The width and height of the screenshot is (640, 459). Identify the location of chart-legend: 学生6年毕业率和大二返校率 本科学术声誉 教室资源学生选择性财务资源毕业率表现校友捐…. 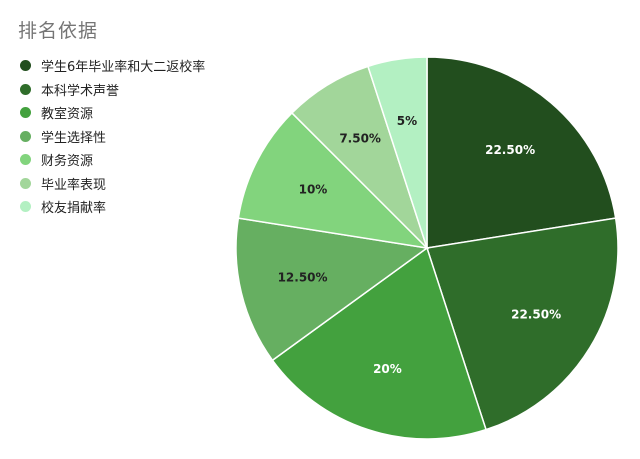
(112, 136).